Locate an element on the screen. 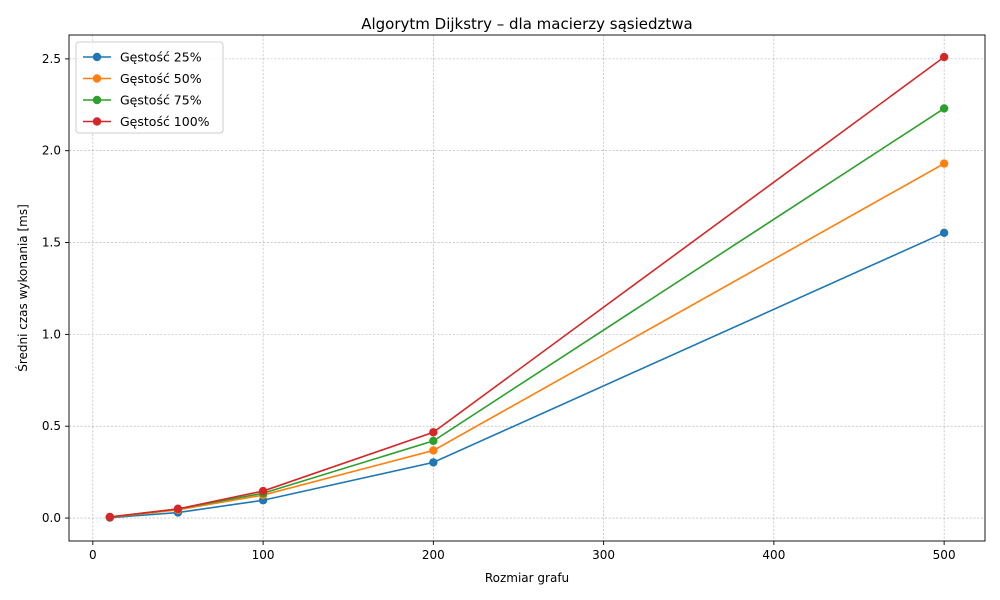 The height and width of the screenshot is (600, 1000). legend-label: Gęstość 25% is located at coordinates (161, 57).